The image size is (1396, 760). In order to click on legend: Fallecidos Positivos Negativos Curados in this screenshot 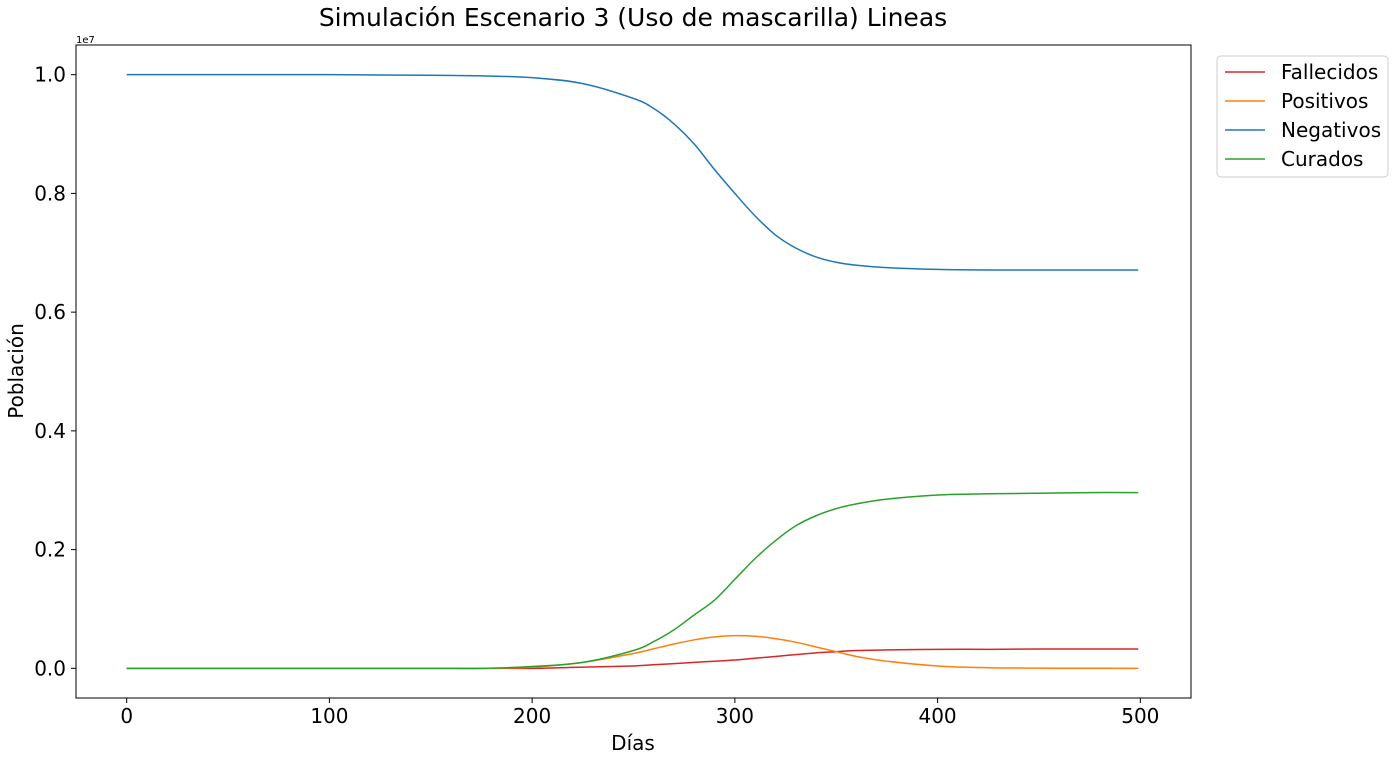, I will do `click(1302, 116)`.